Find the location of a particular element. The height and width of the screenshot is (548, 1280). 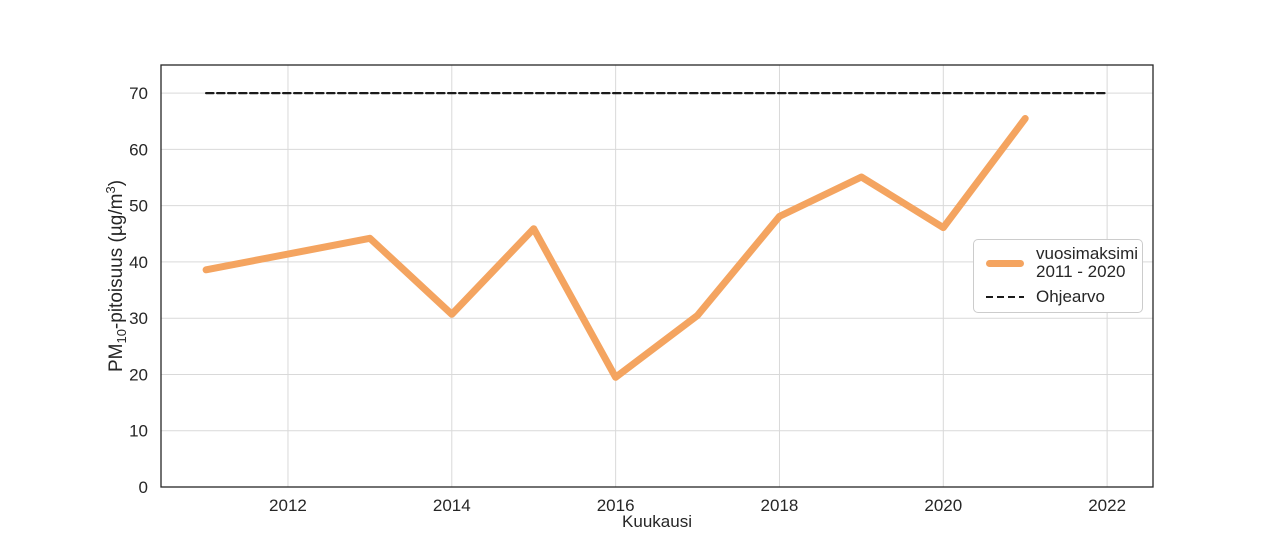

legend-label-ohjearvo: Ohjearvo is located at coordinates (1070, 296).